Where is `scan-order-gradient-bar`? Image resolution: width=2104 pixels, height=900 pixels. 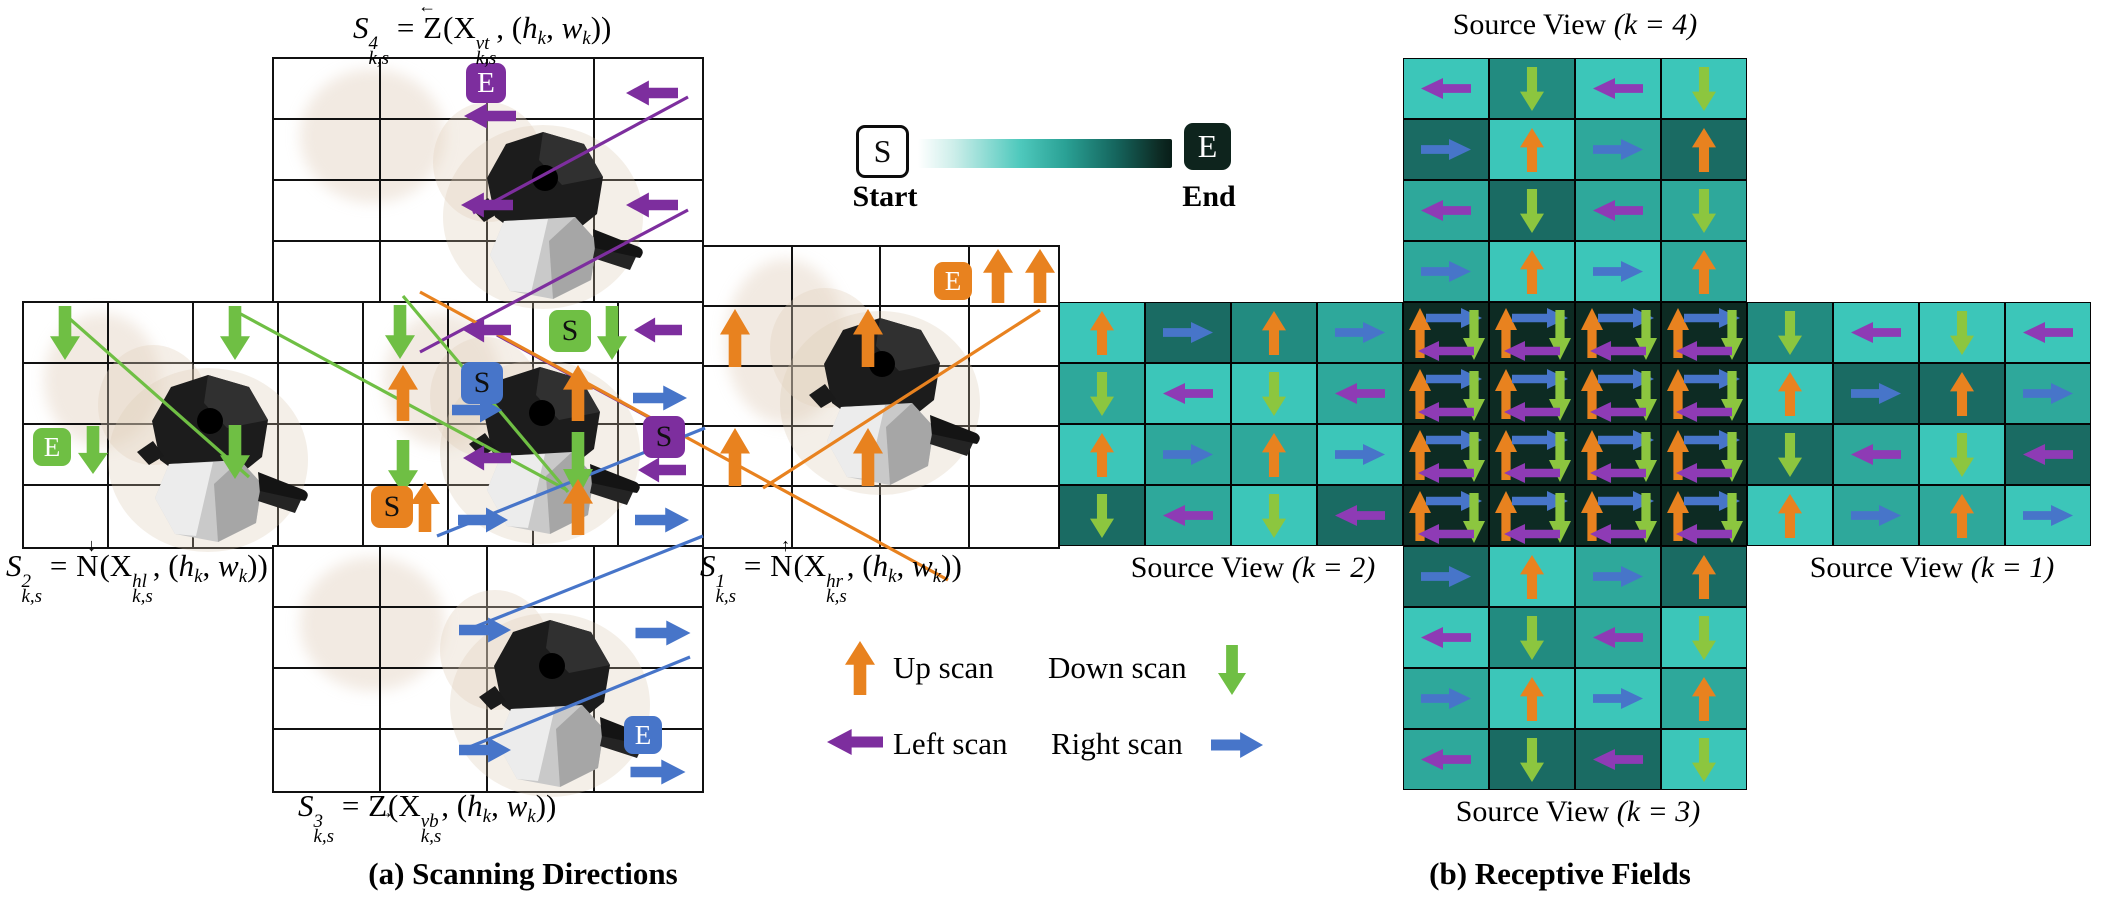
scan-order-gradient-bar is located at coordinates (1045, 153).